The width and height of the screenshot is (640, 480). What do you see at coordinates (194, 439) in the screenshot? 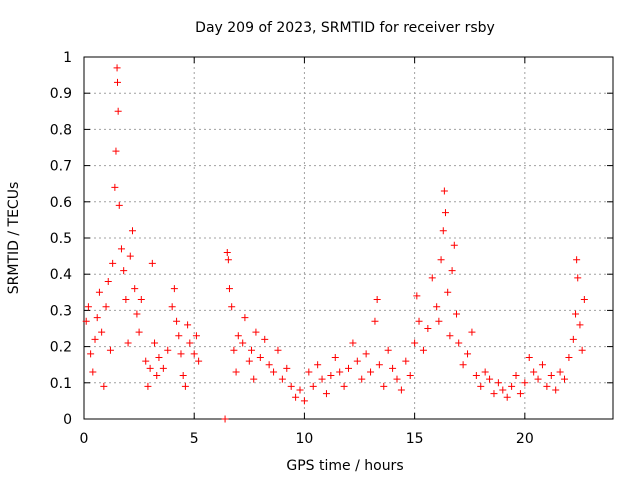
I see `x-tick-label: 5` at bounding box center [194, 439].